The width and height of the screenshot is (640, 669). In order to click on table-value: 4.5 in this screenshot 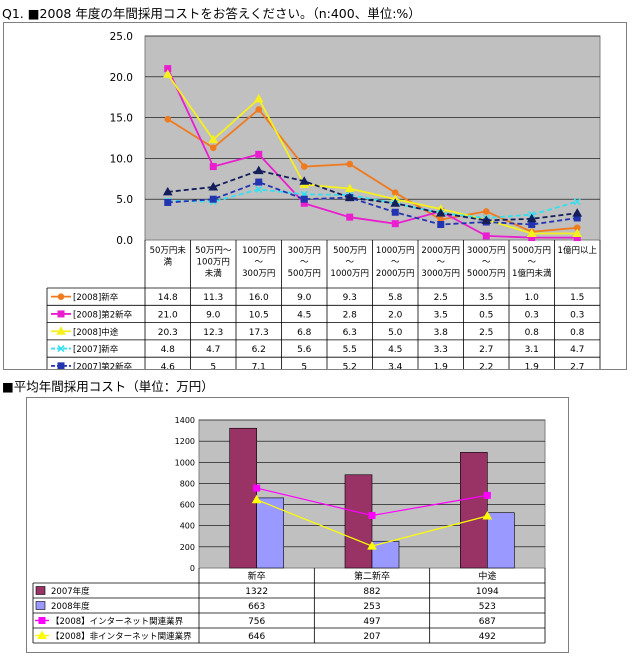, I will do `click(304, 315)`.